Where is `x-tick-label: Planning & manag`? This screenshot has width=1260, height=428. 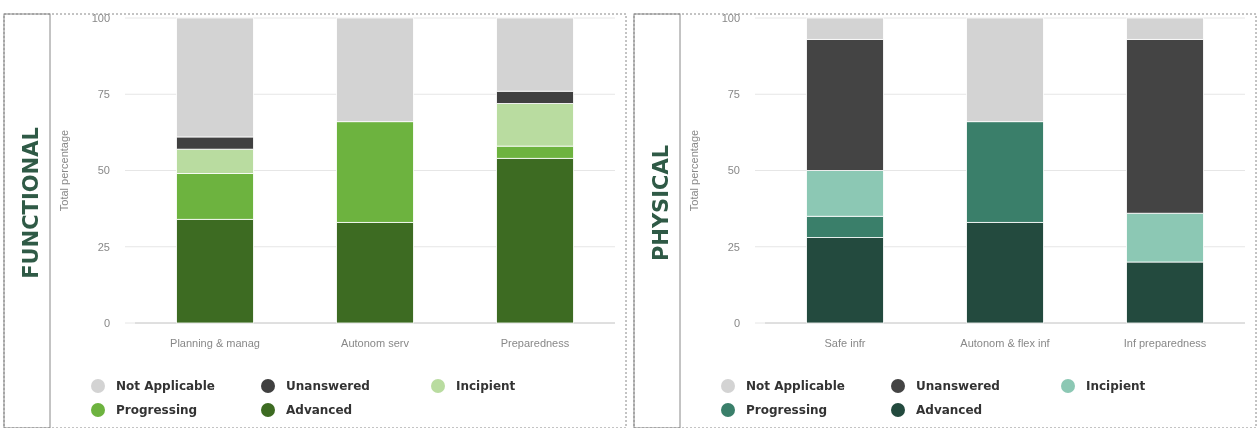 x-tick-label: Planning & manag is located at coordinates (215, 343).